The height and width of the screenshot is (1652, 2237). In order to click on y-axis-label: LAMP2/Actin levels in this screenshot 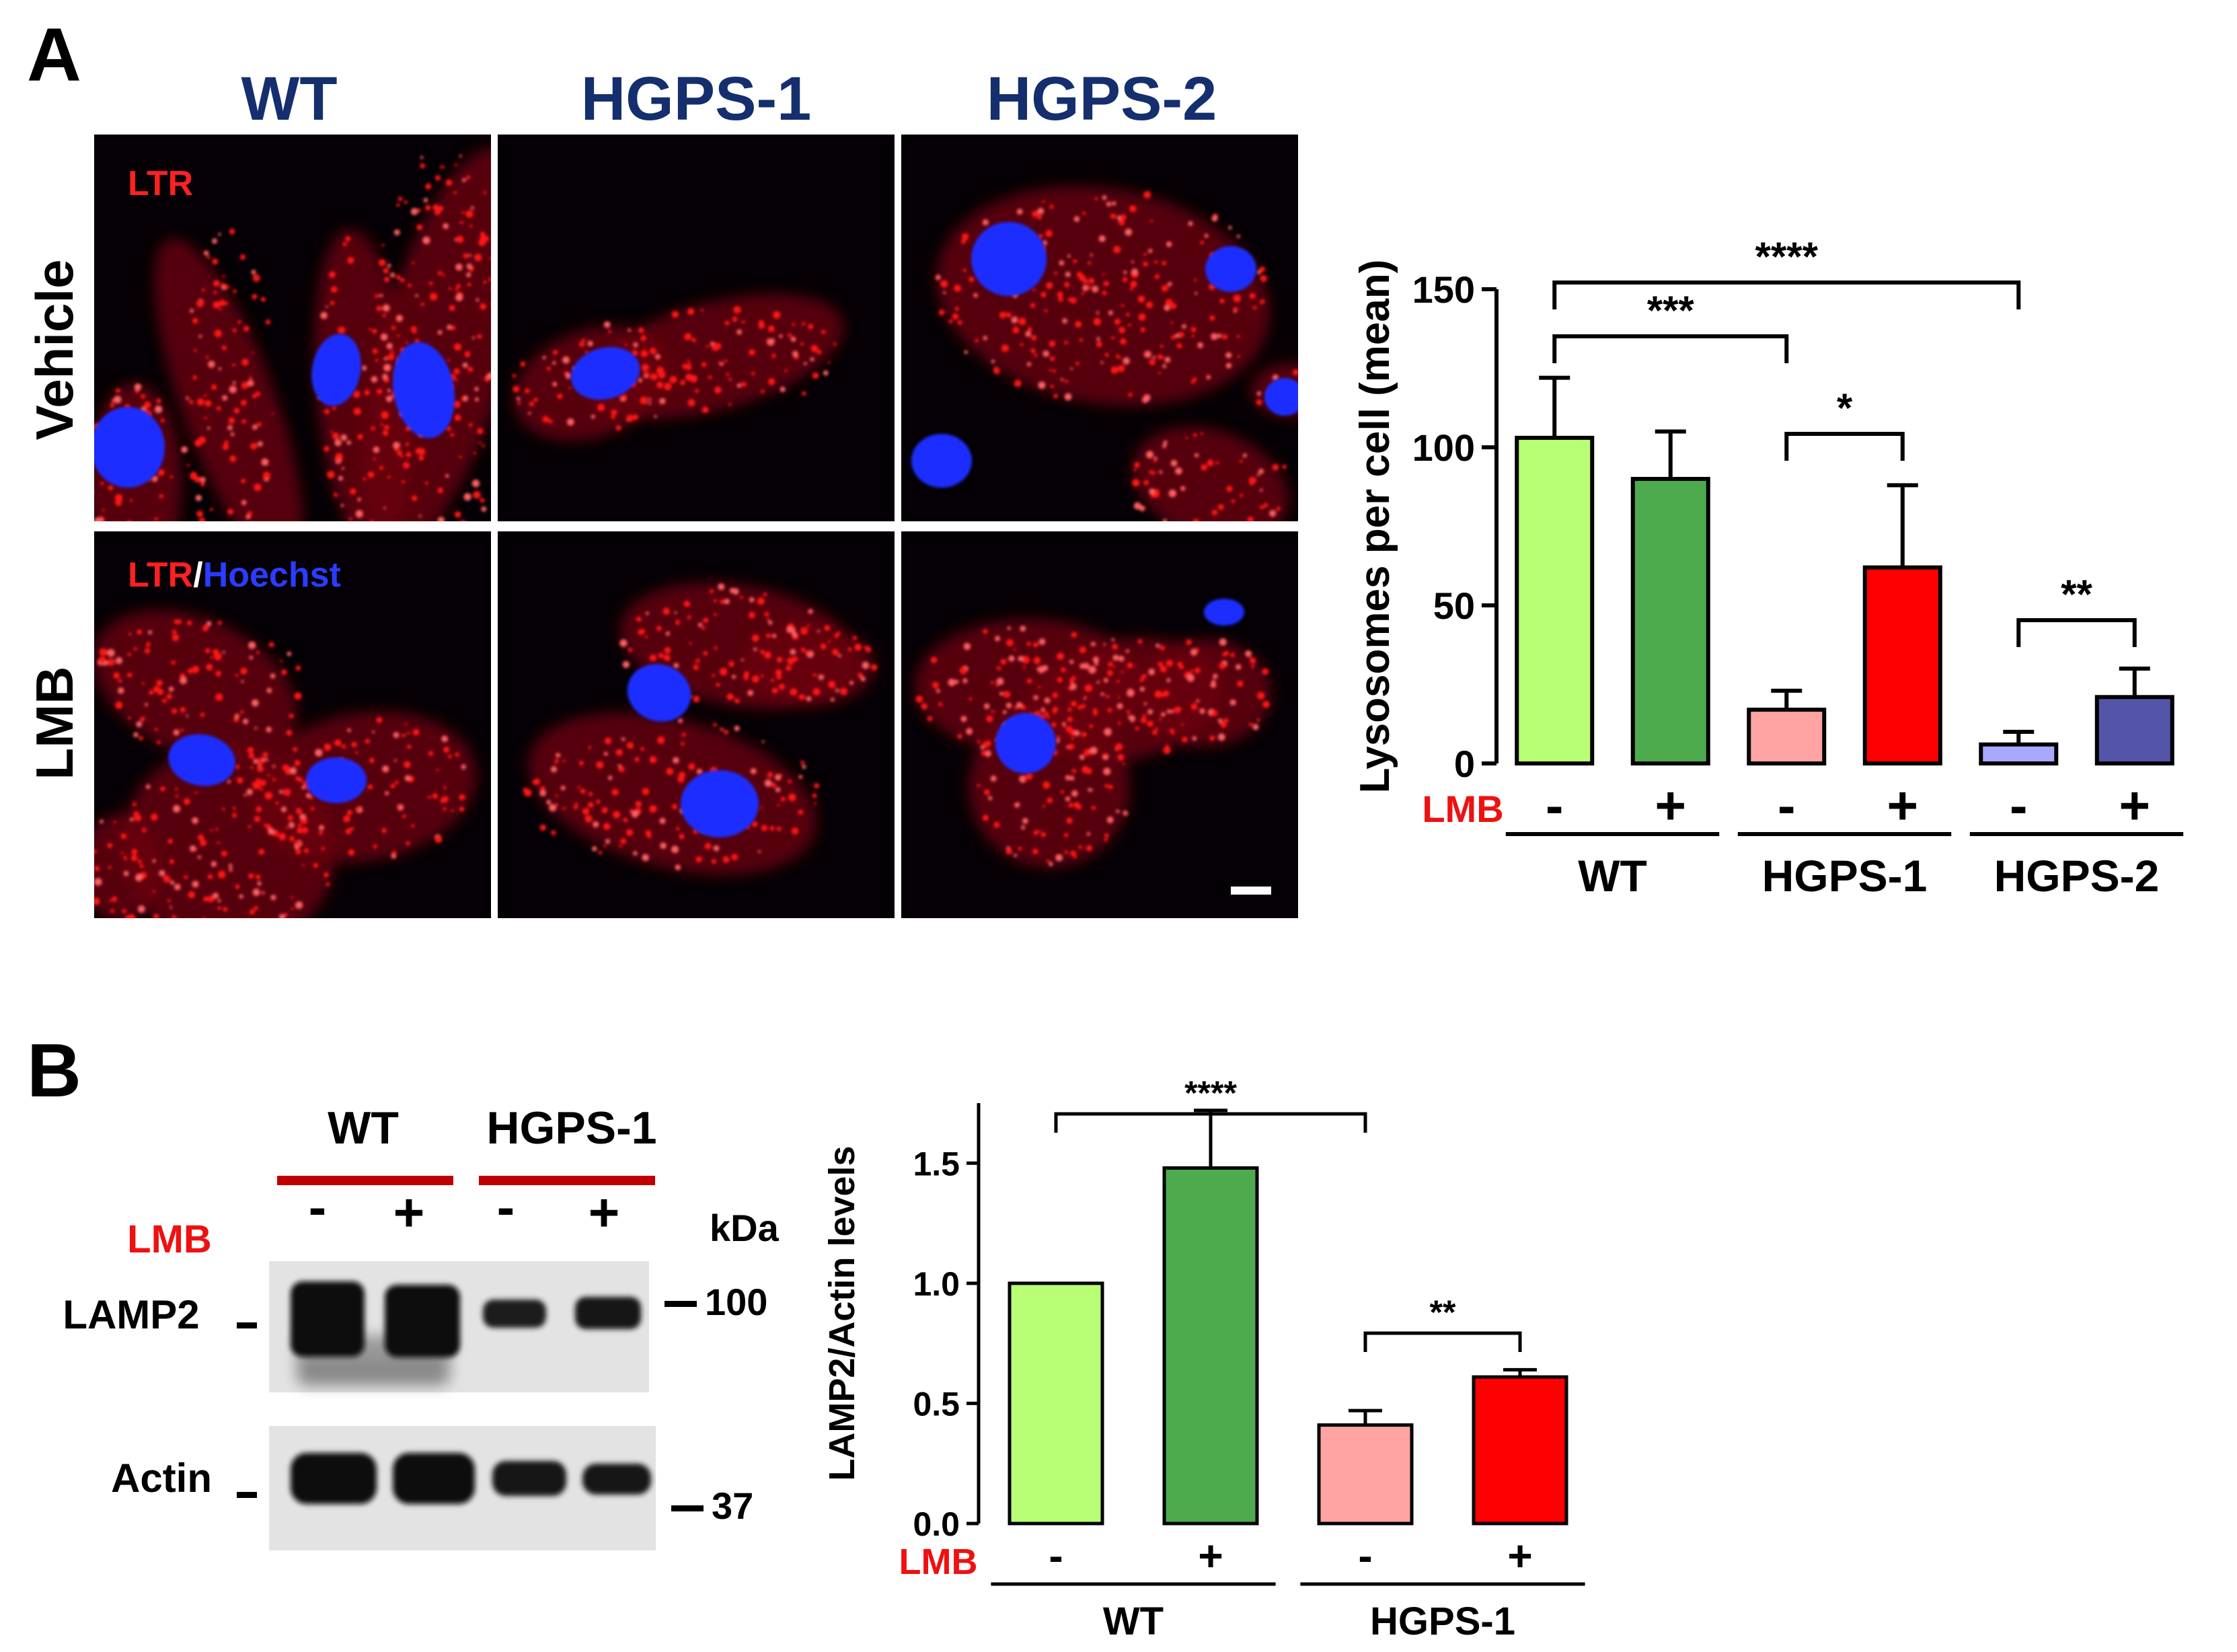, I will do `click(842, 1313)`.